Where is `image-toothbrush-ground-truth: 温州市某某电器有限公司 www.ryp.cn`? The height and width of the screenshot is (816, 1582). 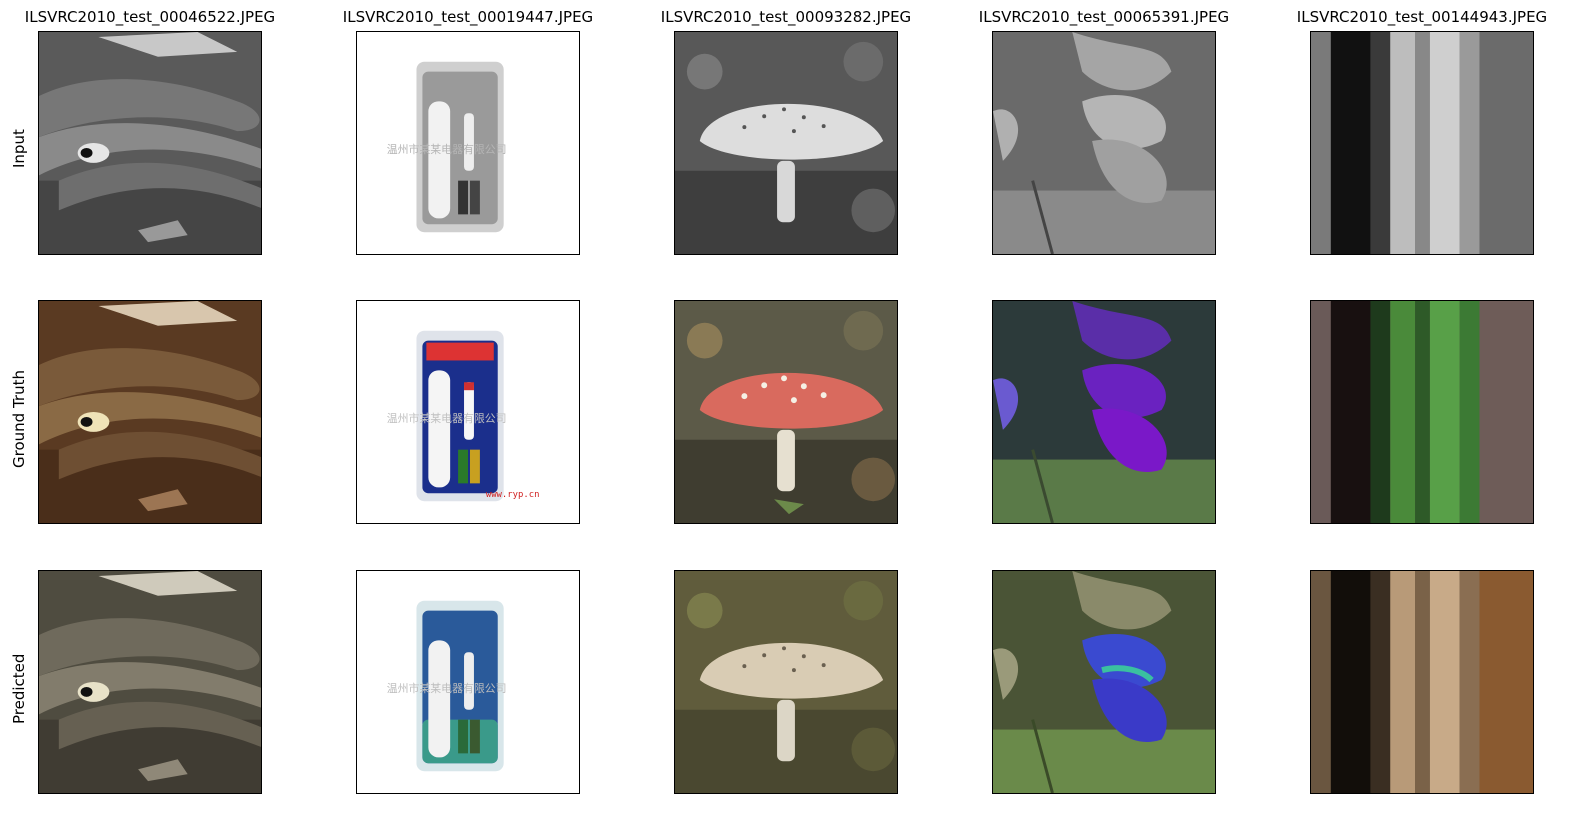 image-toothbrush-ground-truth: 温州市某某电器有限公司 www.ryp.cn is located at coordinates (468, 412).